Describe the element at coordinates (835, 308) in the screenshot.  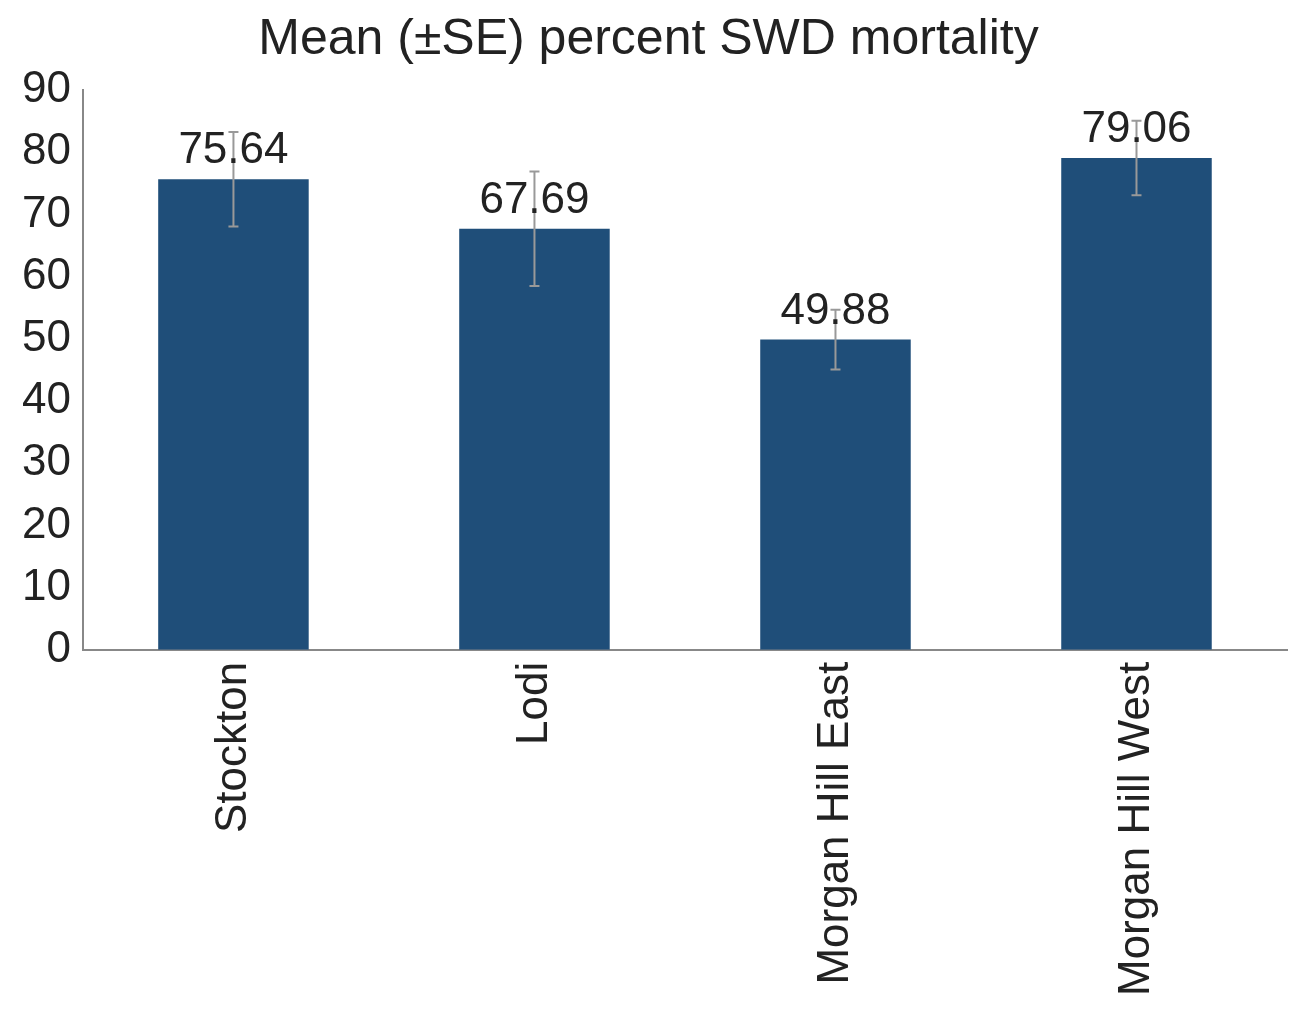
I see `data-label: 49.88` at that location.